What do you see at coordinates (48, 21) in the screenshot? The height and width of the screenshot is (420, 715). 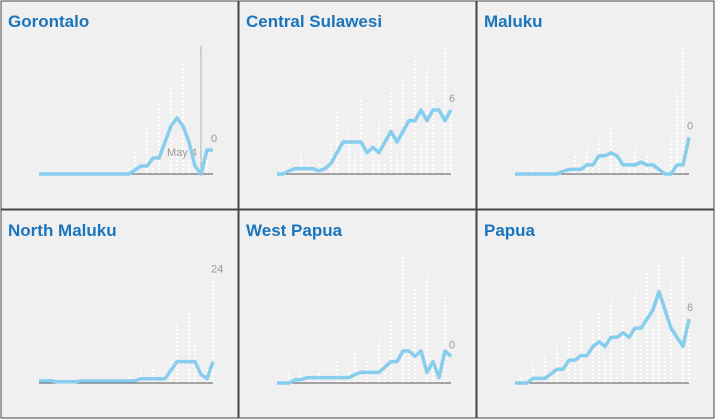 I see `panel-title: Gorontalo` at bounding box center [48, 21].